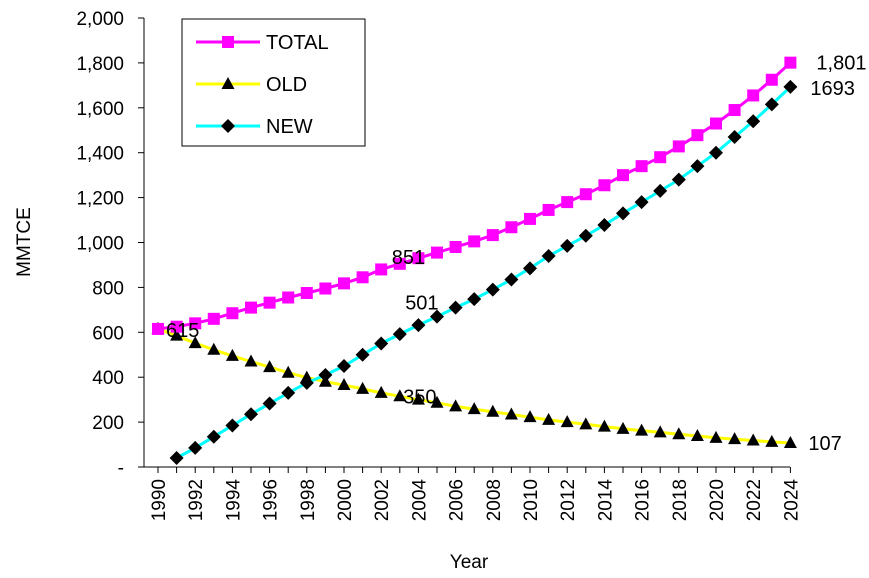 The height and width of the screenshot is (578, 869). Describe the element at coordinates (841, 64) in the screenshot. I see `data-label: 1,801` at that location.